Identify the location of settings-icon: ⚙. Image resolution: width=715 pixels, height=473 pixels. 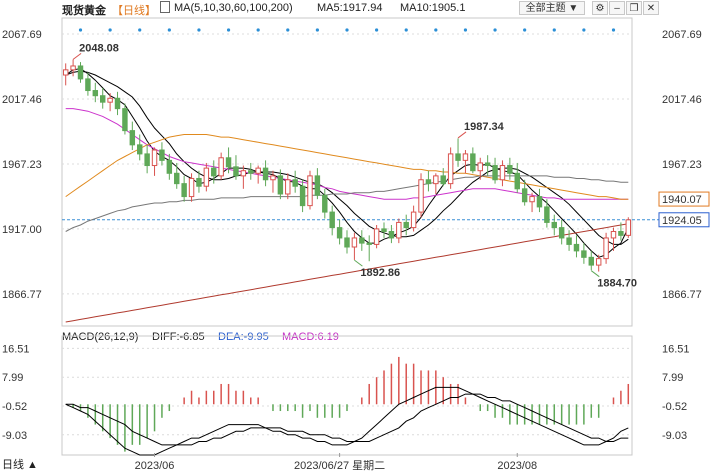
(600, 8).